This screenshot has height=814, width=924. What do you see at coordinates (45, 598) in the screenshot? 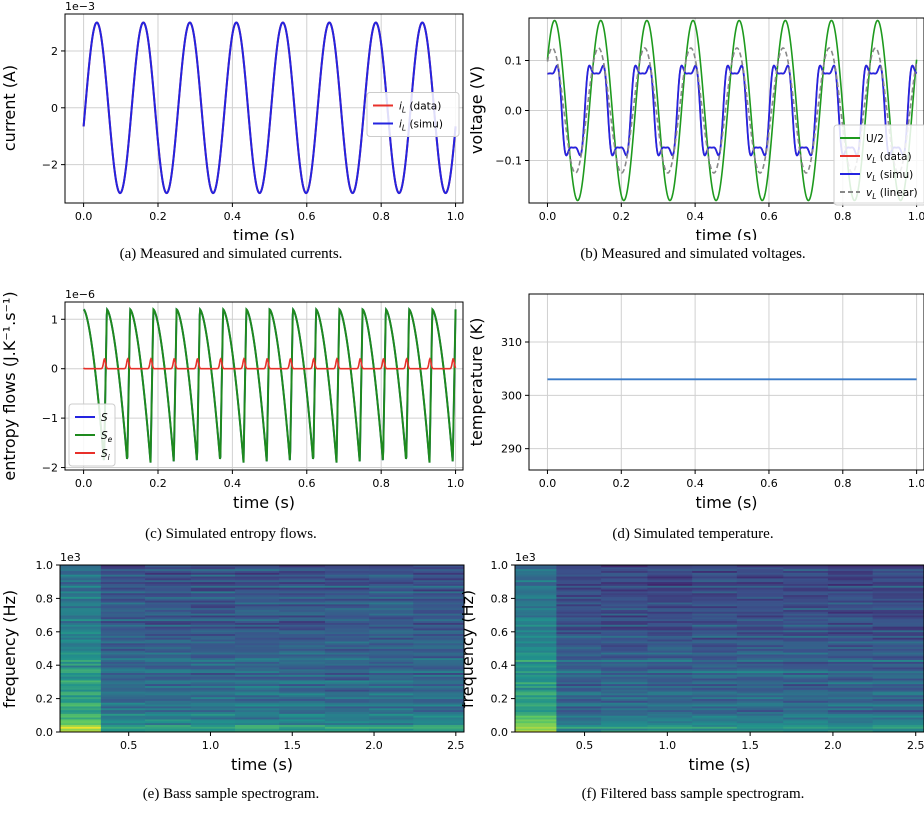
I see `y-tick-label: 0.8` at bounding box center [45, 598].